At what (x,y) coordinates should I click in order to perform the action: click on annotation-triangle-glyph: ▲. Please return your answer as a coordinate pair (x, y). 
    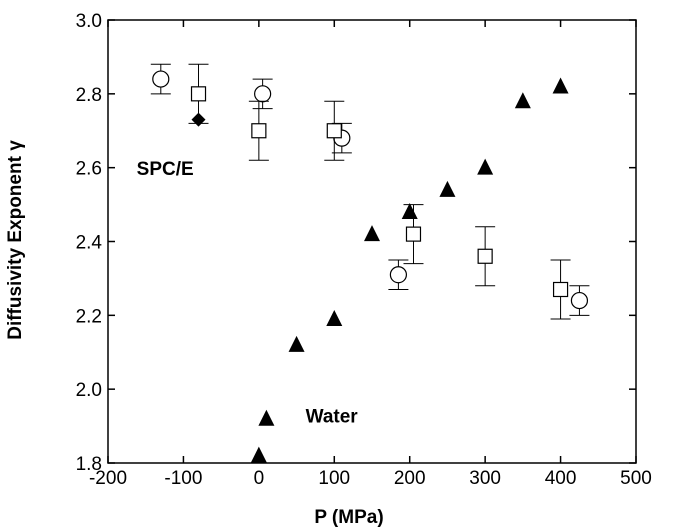
    Looking at the image, I should click on (266, 418).